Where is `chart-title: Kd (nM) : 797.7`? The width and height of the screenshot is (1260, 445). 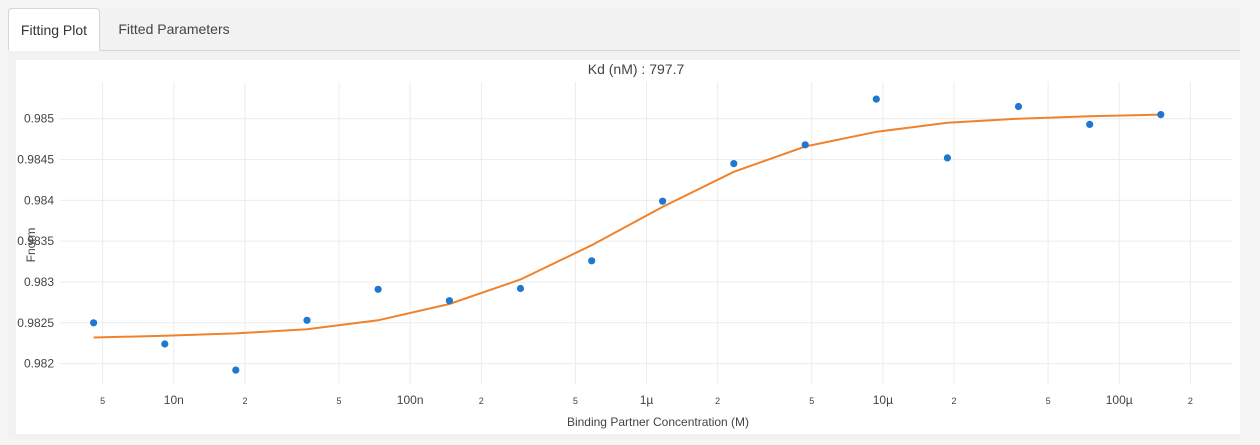
chart-title: Kd (nM) : 797.7 is located at coordinates (636, 69).